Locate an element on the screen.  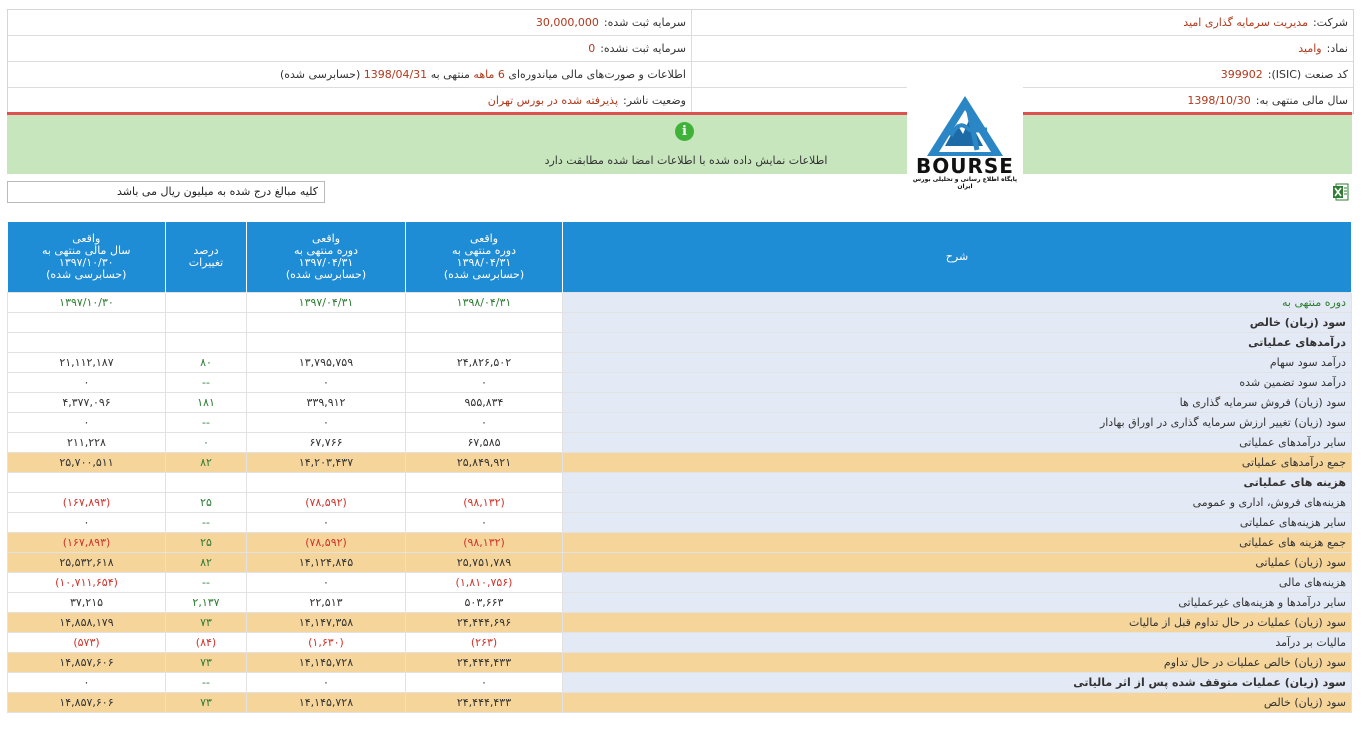
cell-c1: (۱۶۷,۸۹۳) is located at coordinates (86, 502).